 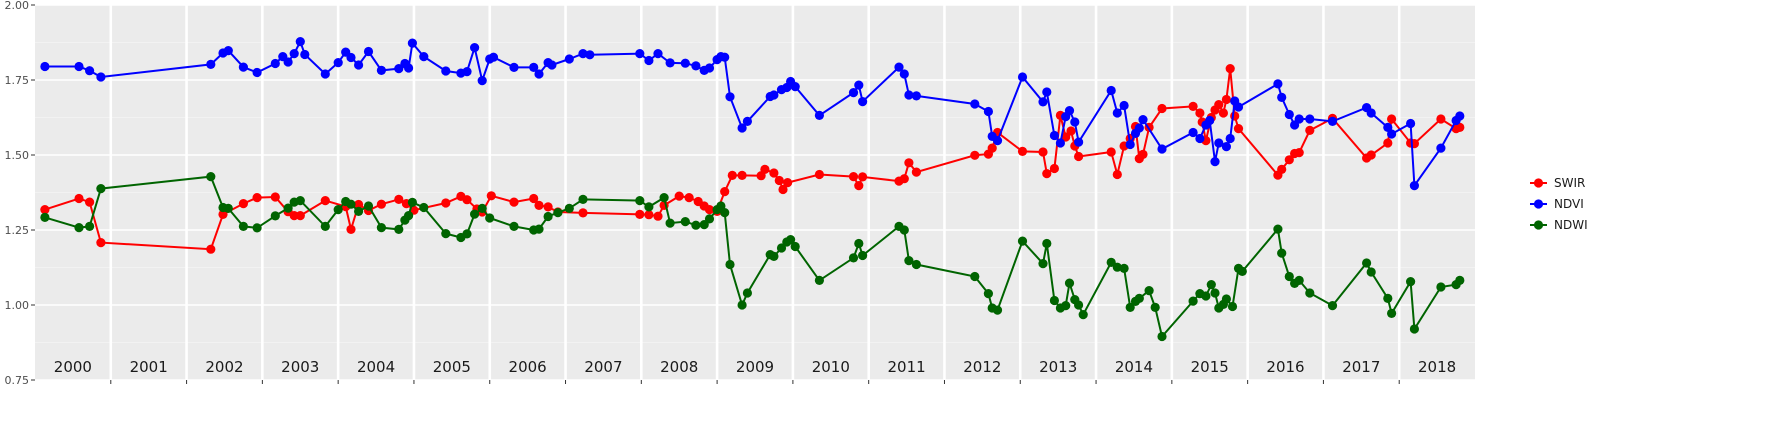 What do you see at coordinates (1134, 367) in the screenshot?
I see `year-label: 2014` at bounding box center [1134, 367].